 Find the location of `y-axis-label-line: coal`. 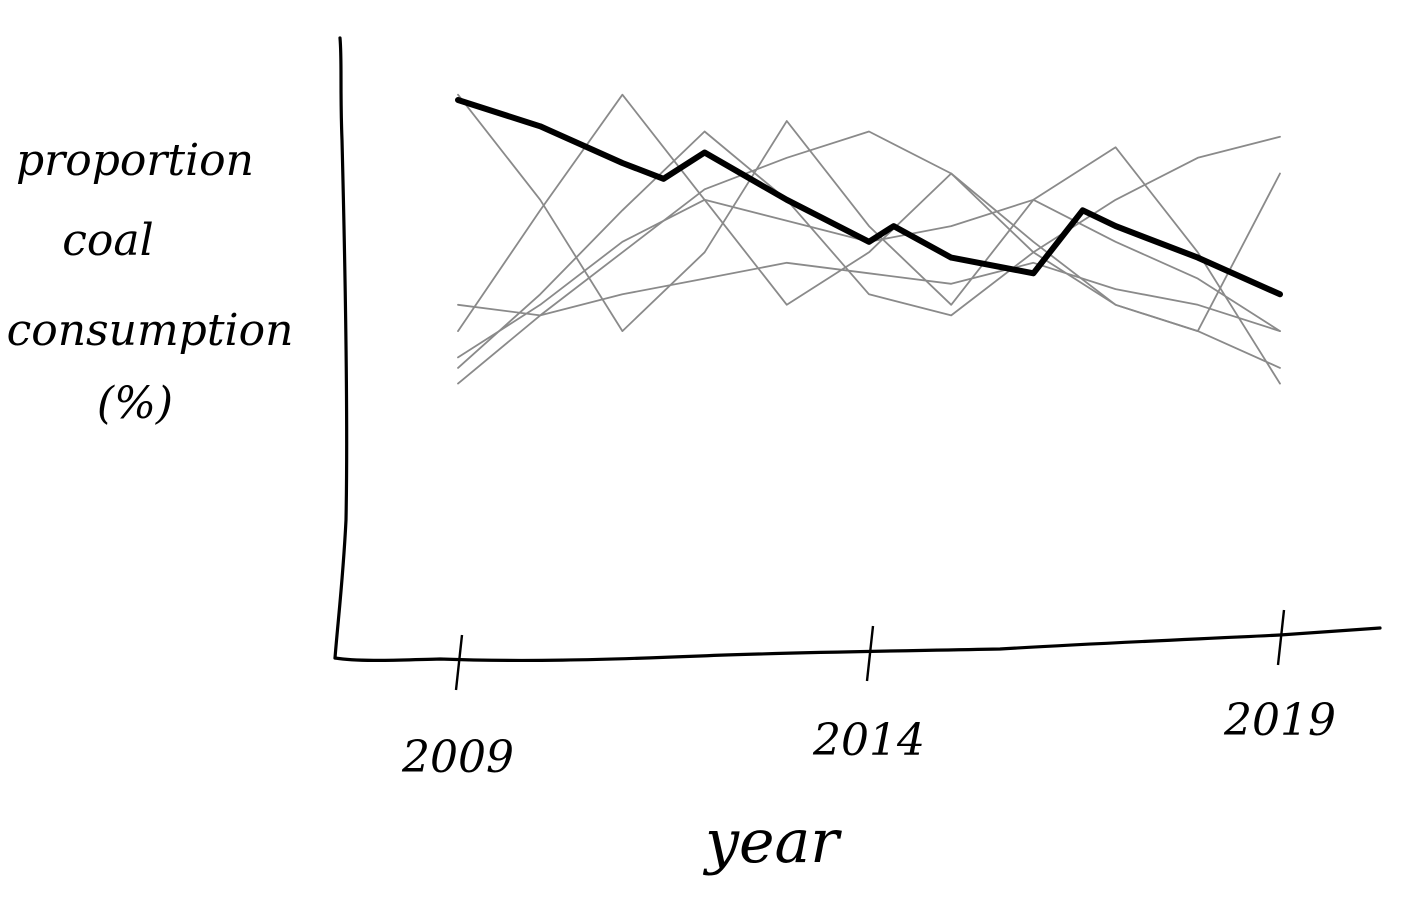

y-axis-label-line: coal is located at coordinates (107, 240).